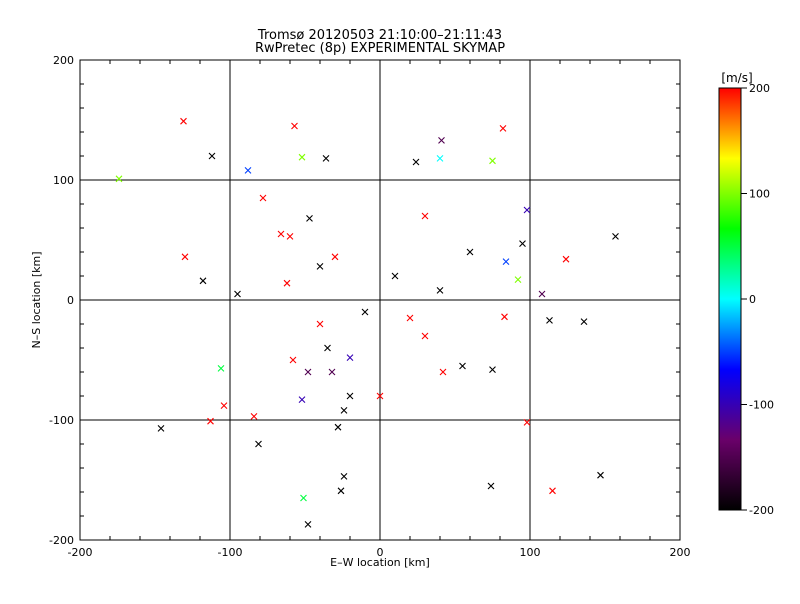  I want to click on y-tick-label: 0, so click(70, 300).